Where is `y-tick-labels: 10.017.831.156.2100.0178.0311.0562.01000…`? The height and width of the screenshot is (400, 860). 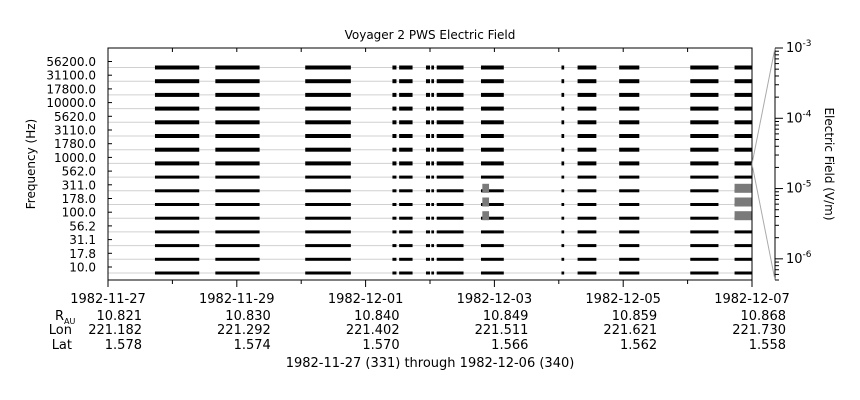 y-tick-labels: 10.017.831.156.2100.0178.0311.0562.01000… is located at coordinates (79, 165).